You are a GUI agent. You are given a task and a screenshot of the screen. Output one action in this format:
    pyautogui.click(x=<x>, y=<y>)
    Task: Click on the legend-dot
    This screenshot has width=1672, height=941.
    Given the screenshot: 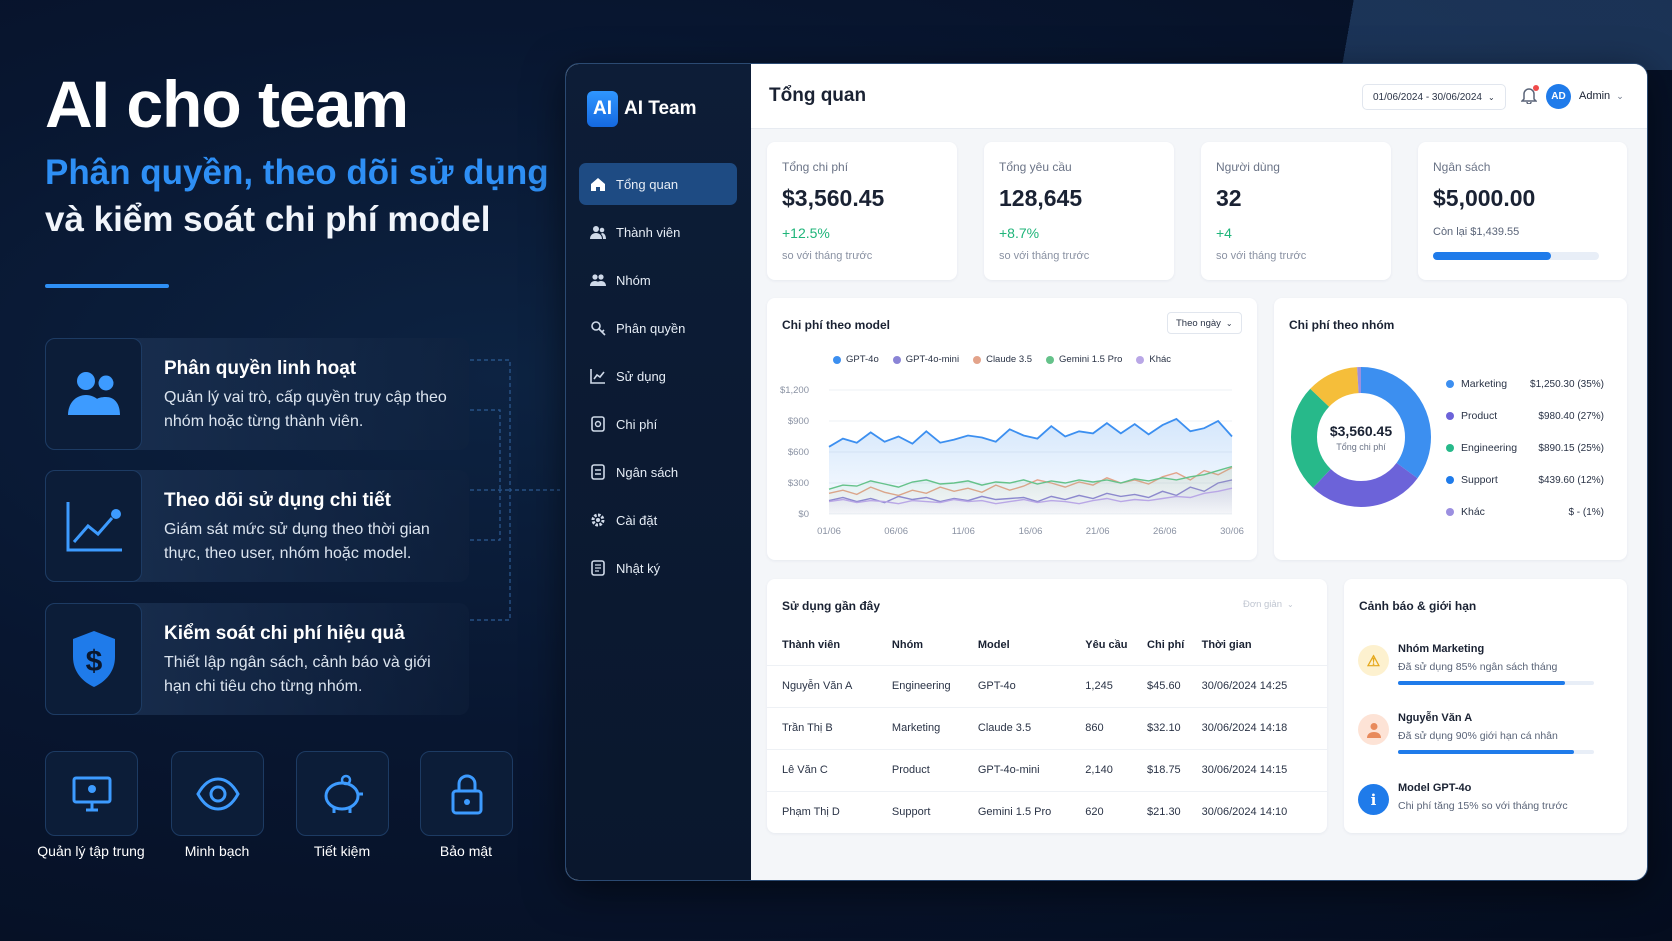 What is the action you would take?
    pyautogui.click(x=837, y=359)
    